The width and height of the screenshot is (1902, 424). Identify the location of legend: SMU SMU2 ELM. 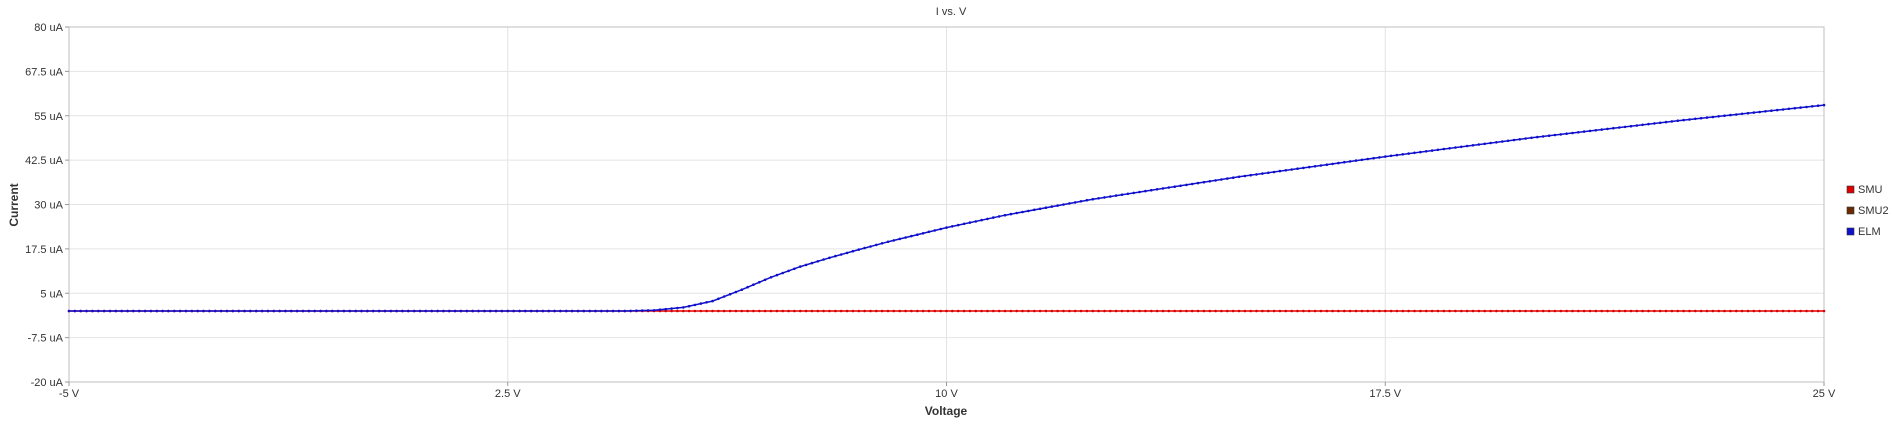
(1867, 211).